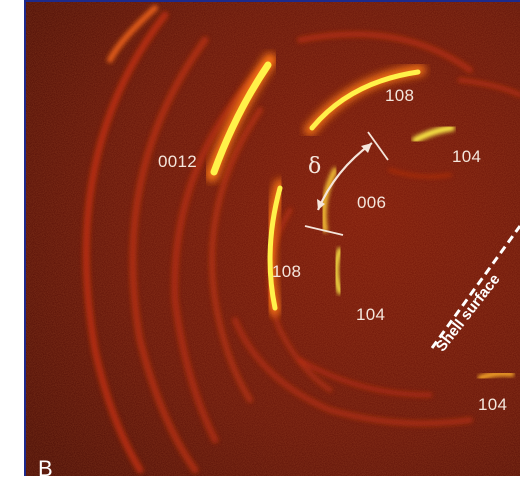 Image resolution: width=520 pixels, height=482 pixels. I want to click on ring-right-small, so click(420, 173).